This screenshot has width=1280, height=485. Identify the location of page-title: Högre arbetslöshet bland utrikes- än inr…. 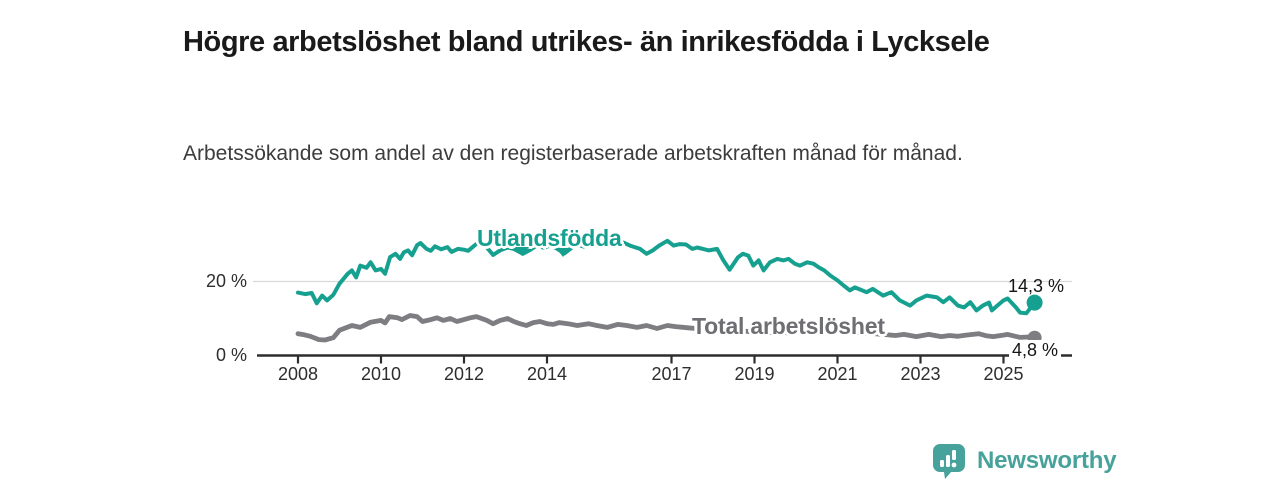
(586, 42).